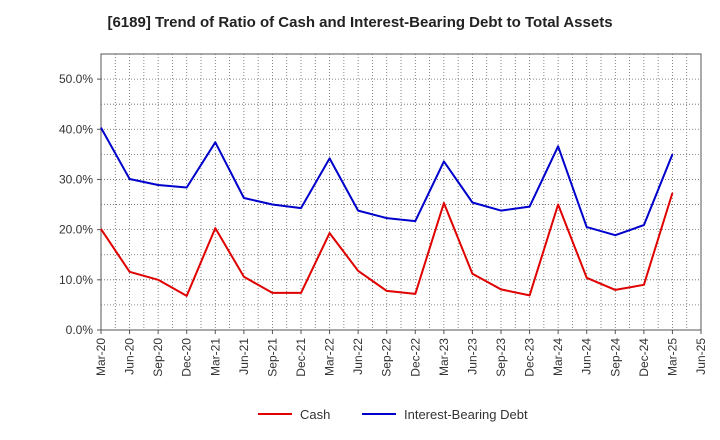 This screenshot has width=720, height=440. What do you see at coordinates (358, 356) in the screenshot?
I see `x-tick-label: Jun-22` at bounding box center [358, 356].